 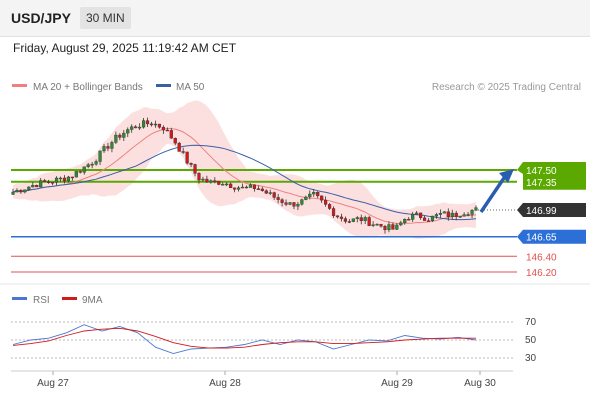 I want to click on timeframe-badge: 30 MIN, so click(x=105, y=18).